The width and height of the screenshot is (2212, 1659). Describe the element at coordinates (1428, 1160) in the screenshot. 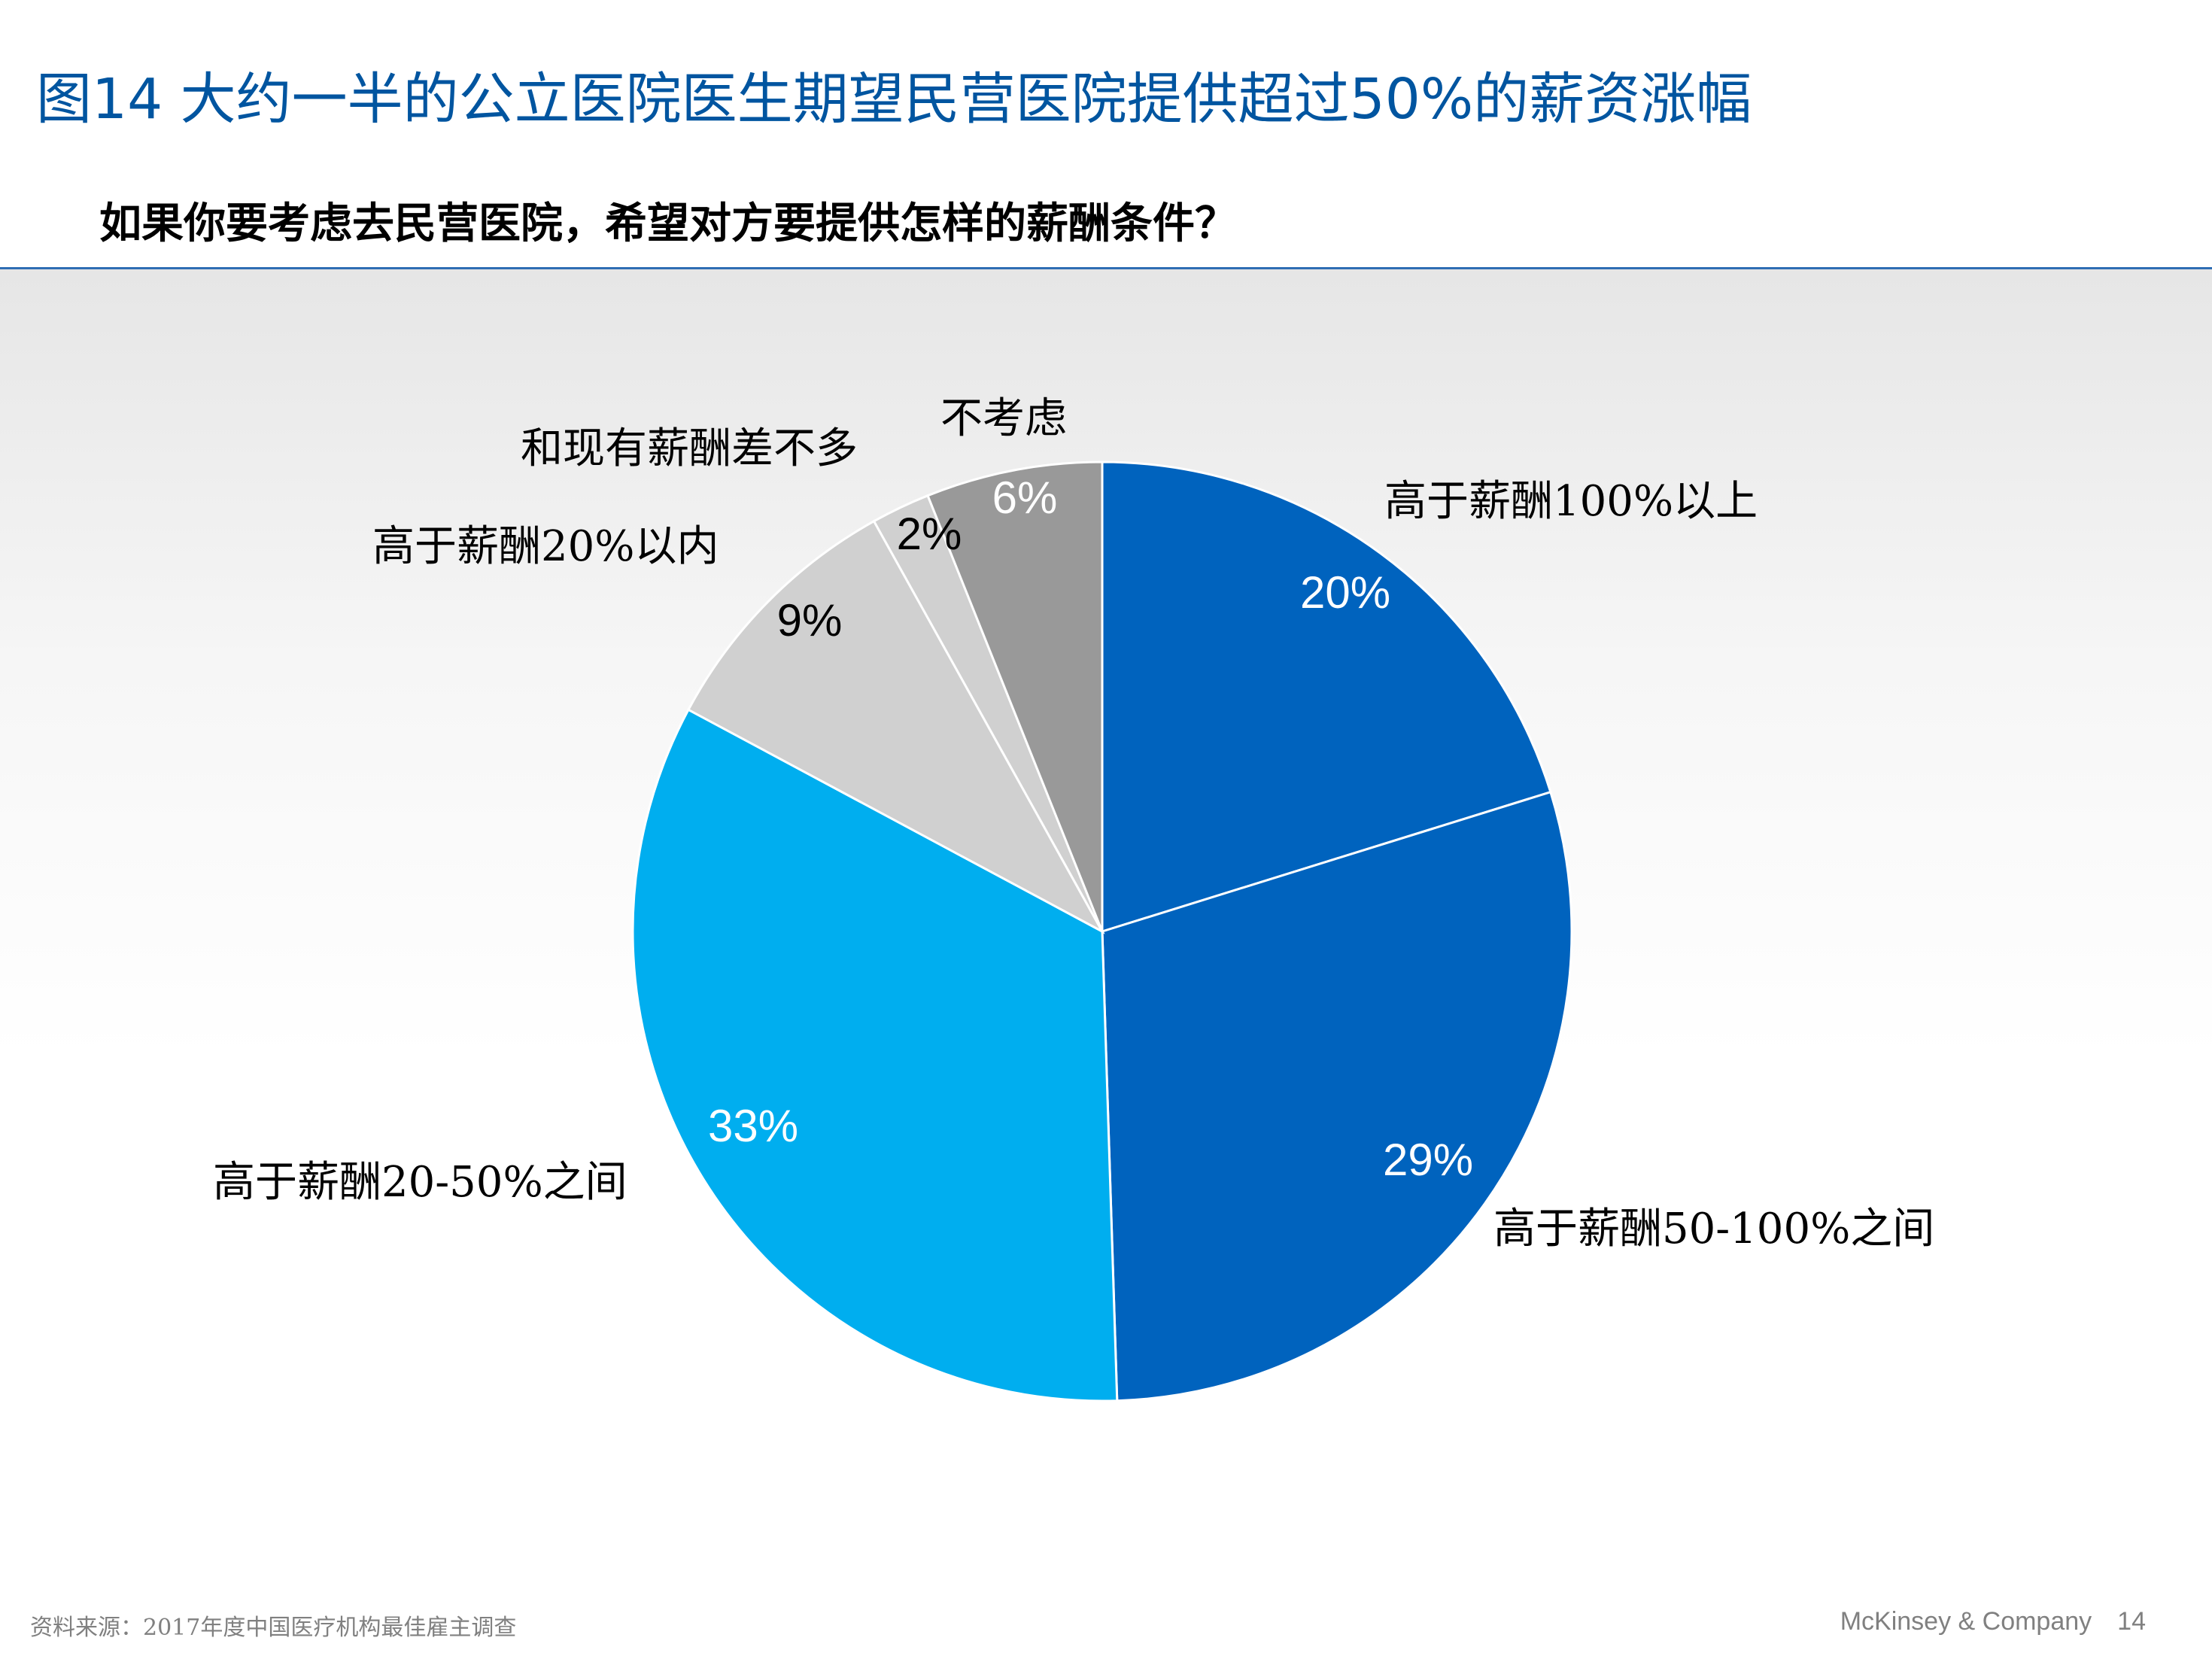

I see `slice-value-label: 29%` at that location.